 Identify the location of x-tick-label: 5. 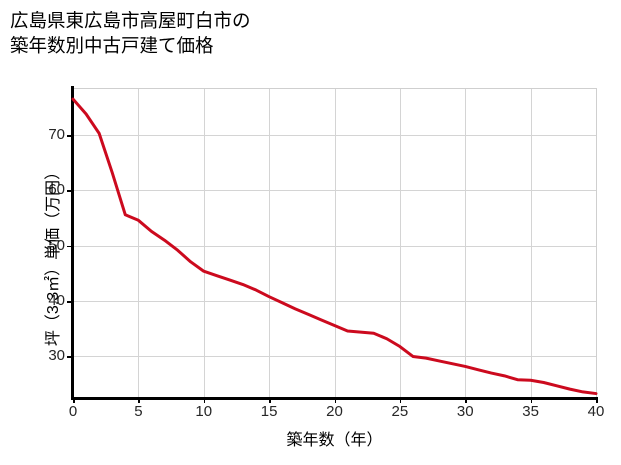
(138, 411).